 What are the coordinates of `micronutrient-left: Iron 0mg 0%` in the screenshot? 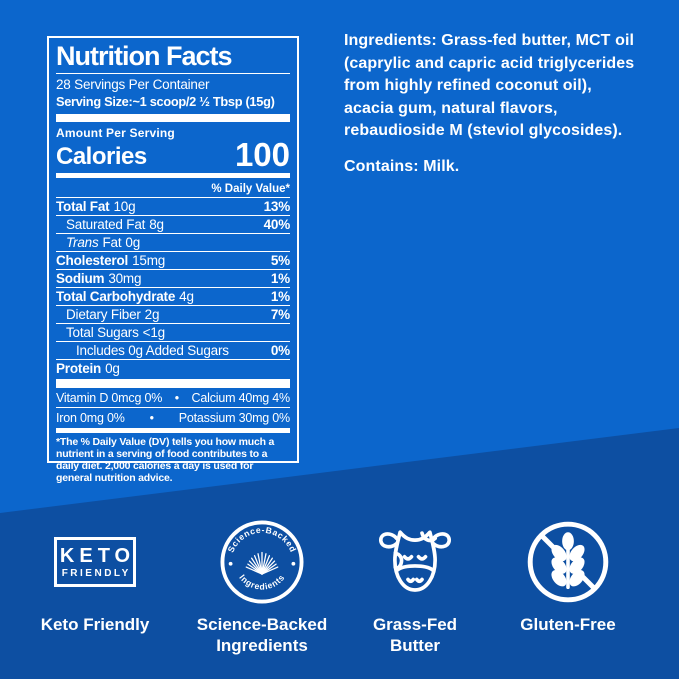 It's located at (90, 417).